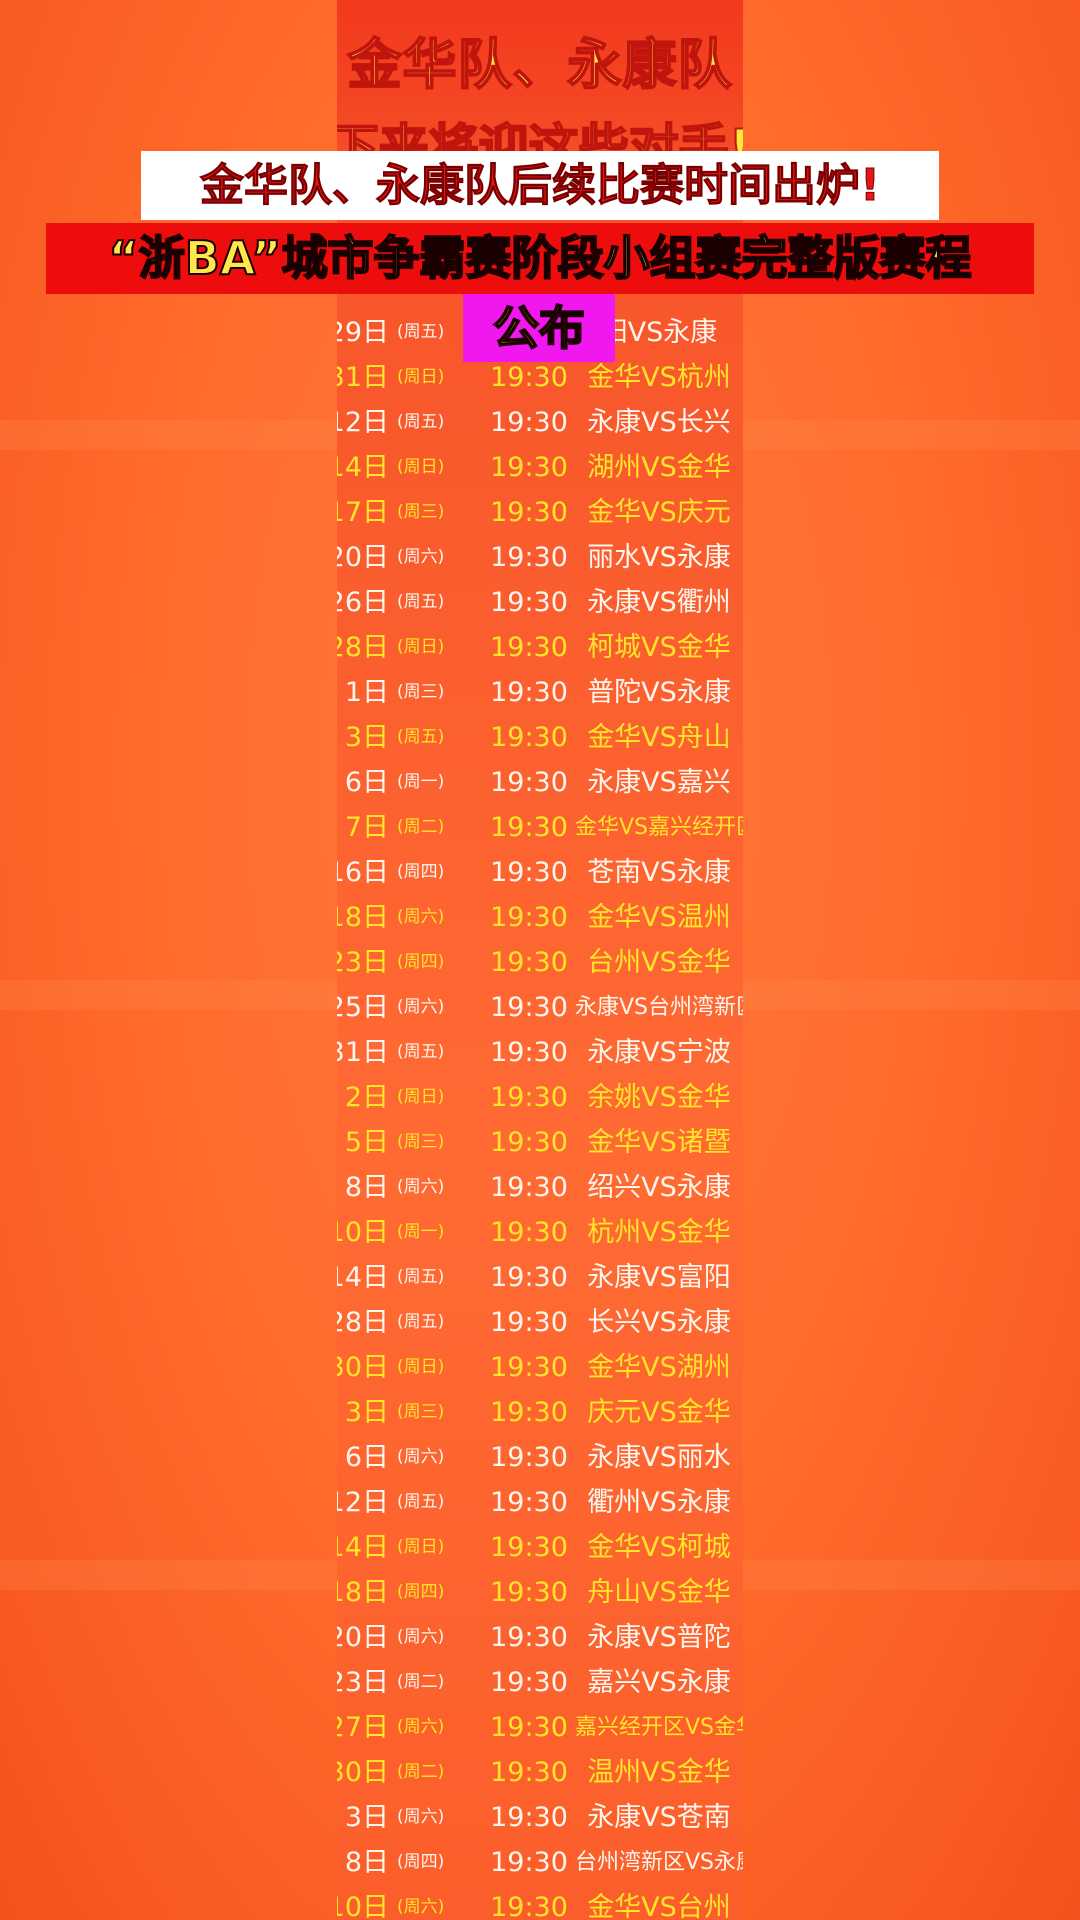  I want to click on match: 台州湾新区VS永康, so click(659, 1862).